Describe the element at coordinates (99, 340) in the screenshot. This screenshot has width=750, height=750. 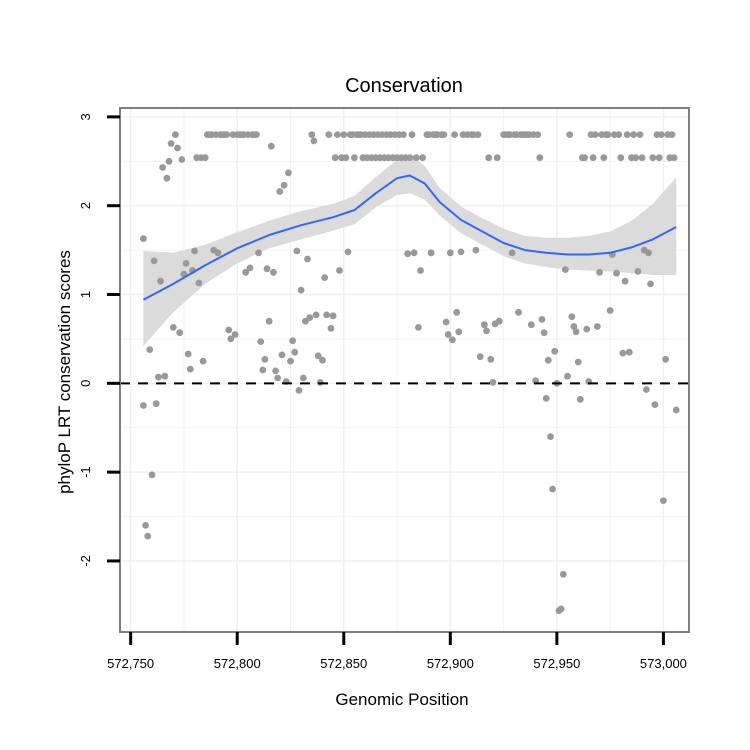
I see `y-axis: -2 -1 0 1 2 3` at that location.